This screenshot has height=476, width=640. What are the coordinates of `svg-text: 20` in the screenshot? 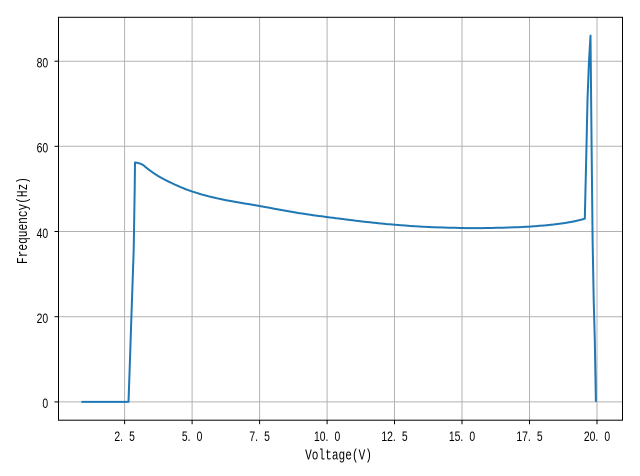 It's located at (43, 318).